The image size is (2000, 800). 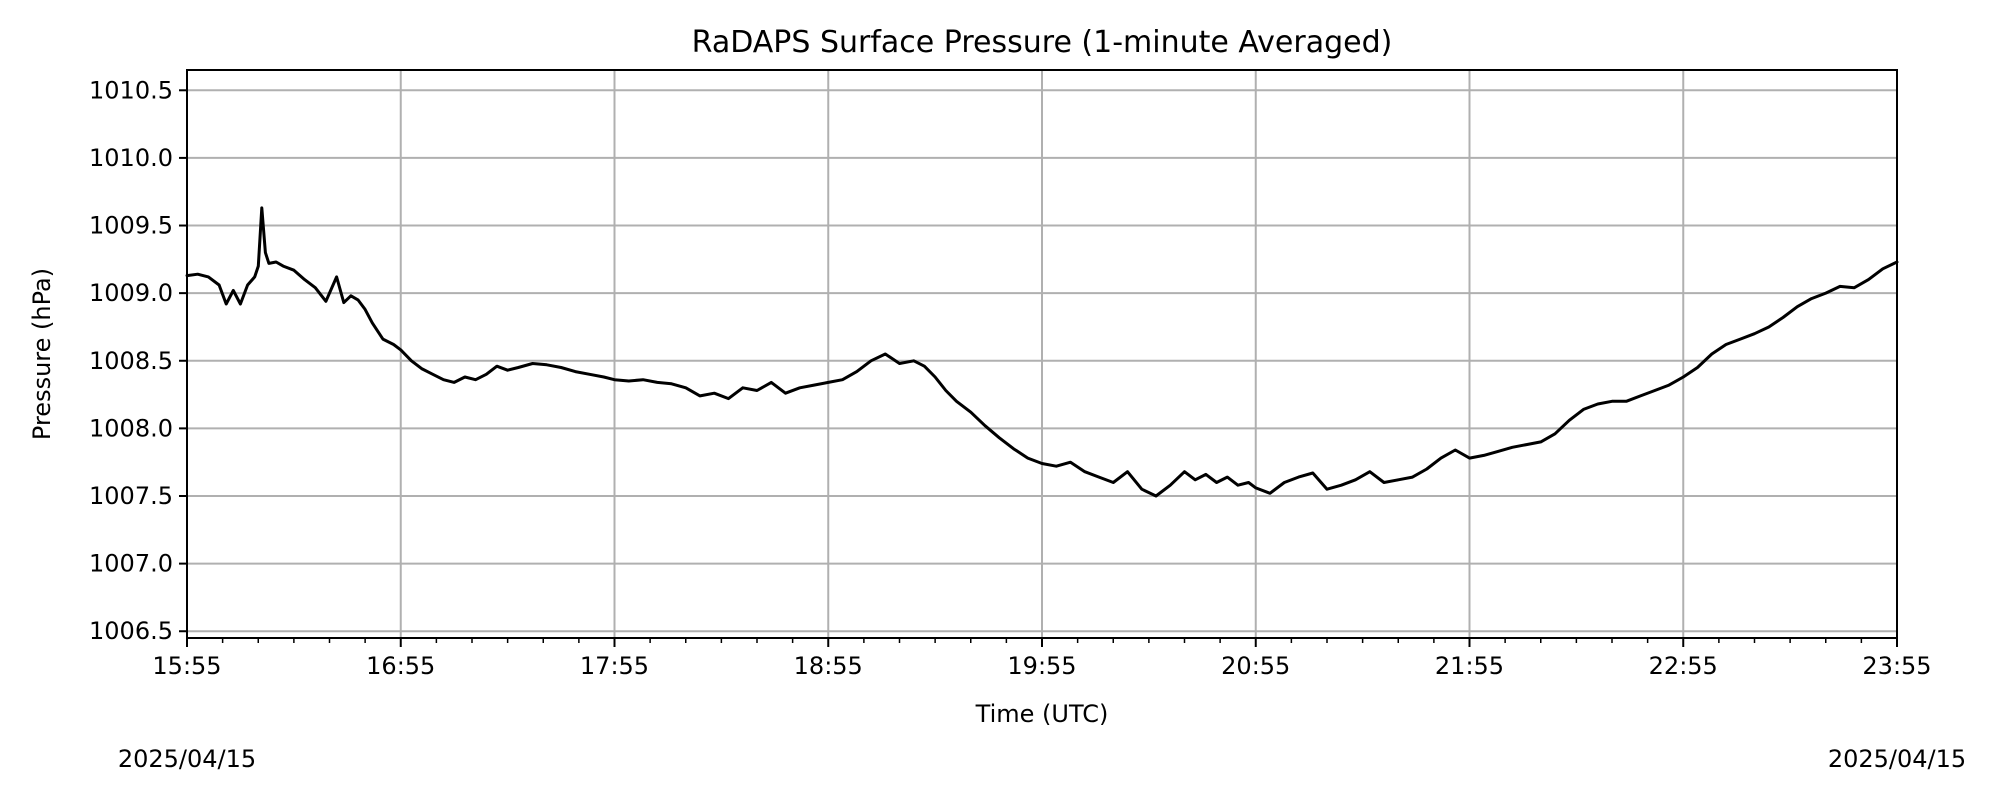 What do you see at coordinates (1683, 666) in the screenshot?
I see `x-tick-label: 22:55` at bounding box center [1683, 666].